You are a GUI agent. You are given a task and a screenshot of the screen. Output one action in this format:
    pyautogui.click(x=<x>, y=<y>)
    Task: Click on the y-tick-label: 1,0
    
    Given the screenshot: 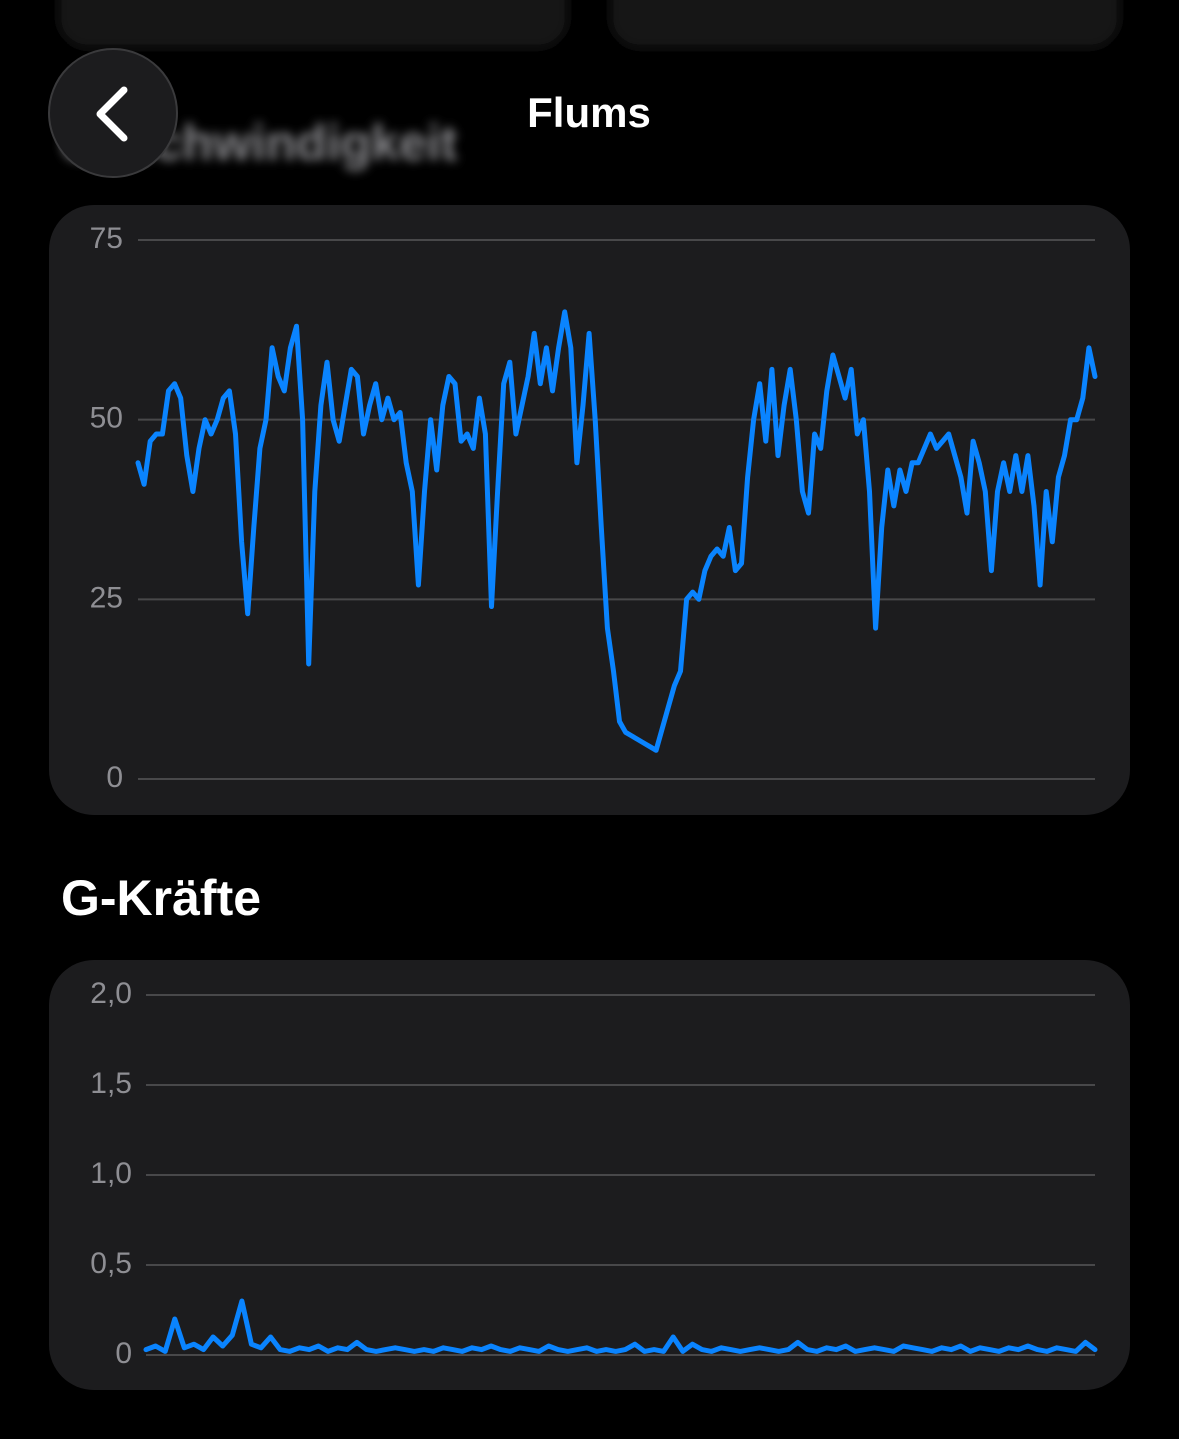 What is the action you would take?
    pyautogui.click(x=111, y=1173)
    